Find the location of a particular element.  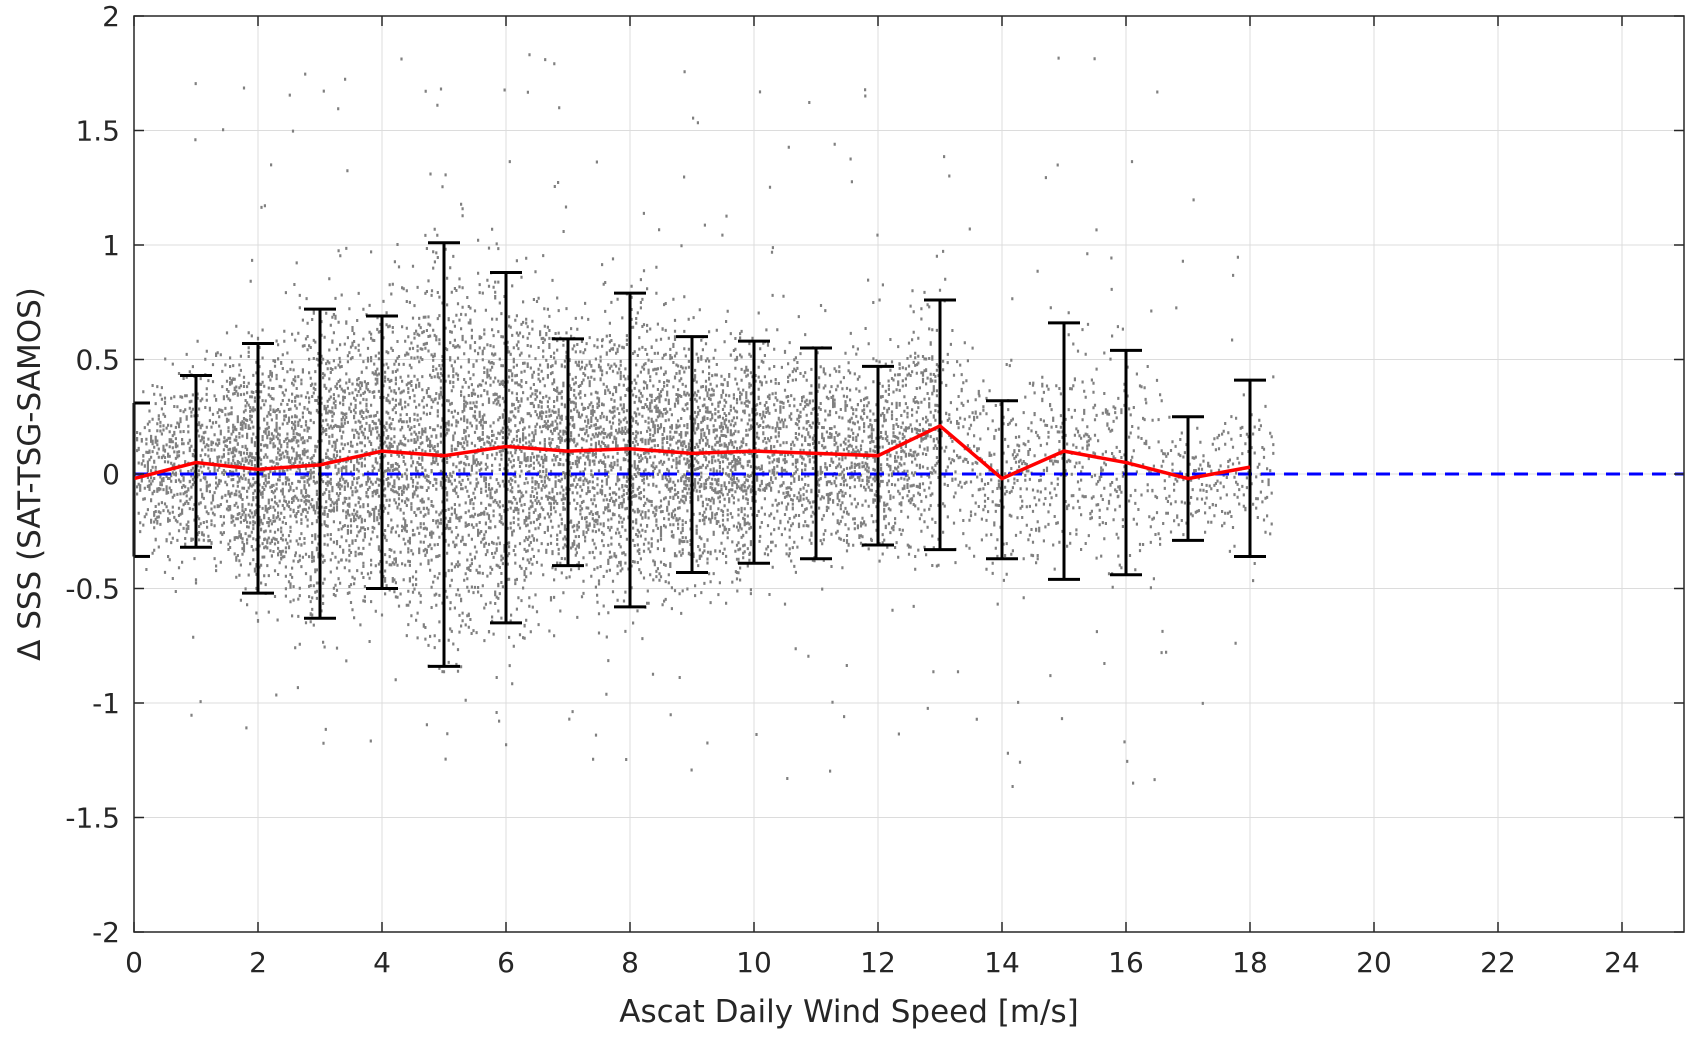

x-tick-label: 12 is located at coordinates (878, 962).